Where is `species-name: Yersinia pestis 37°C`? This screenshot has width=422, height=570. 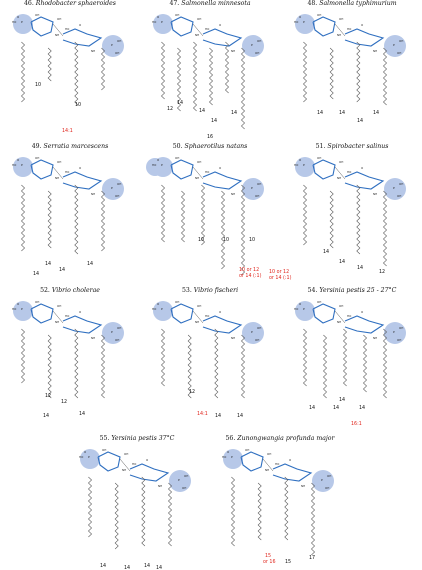 species-name: Yersinia pestis 37°C is located at coordinates (142, 438).